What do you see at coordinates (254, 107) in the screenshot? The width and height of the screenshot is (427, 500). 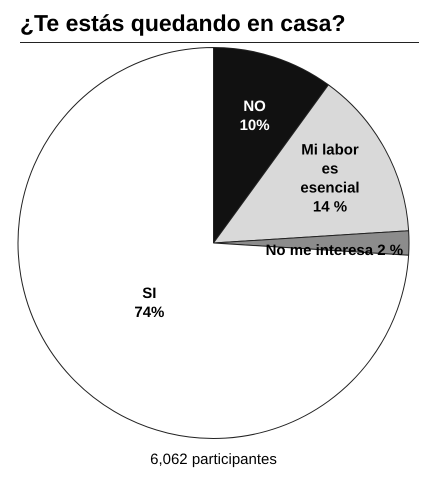 I see `slice-label: NO` at bounding box center [254, 107].